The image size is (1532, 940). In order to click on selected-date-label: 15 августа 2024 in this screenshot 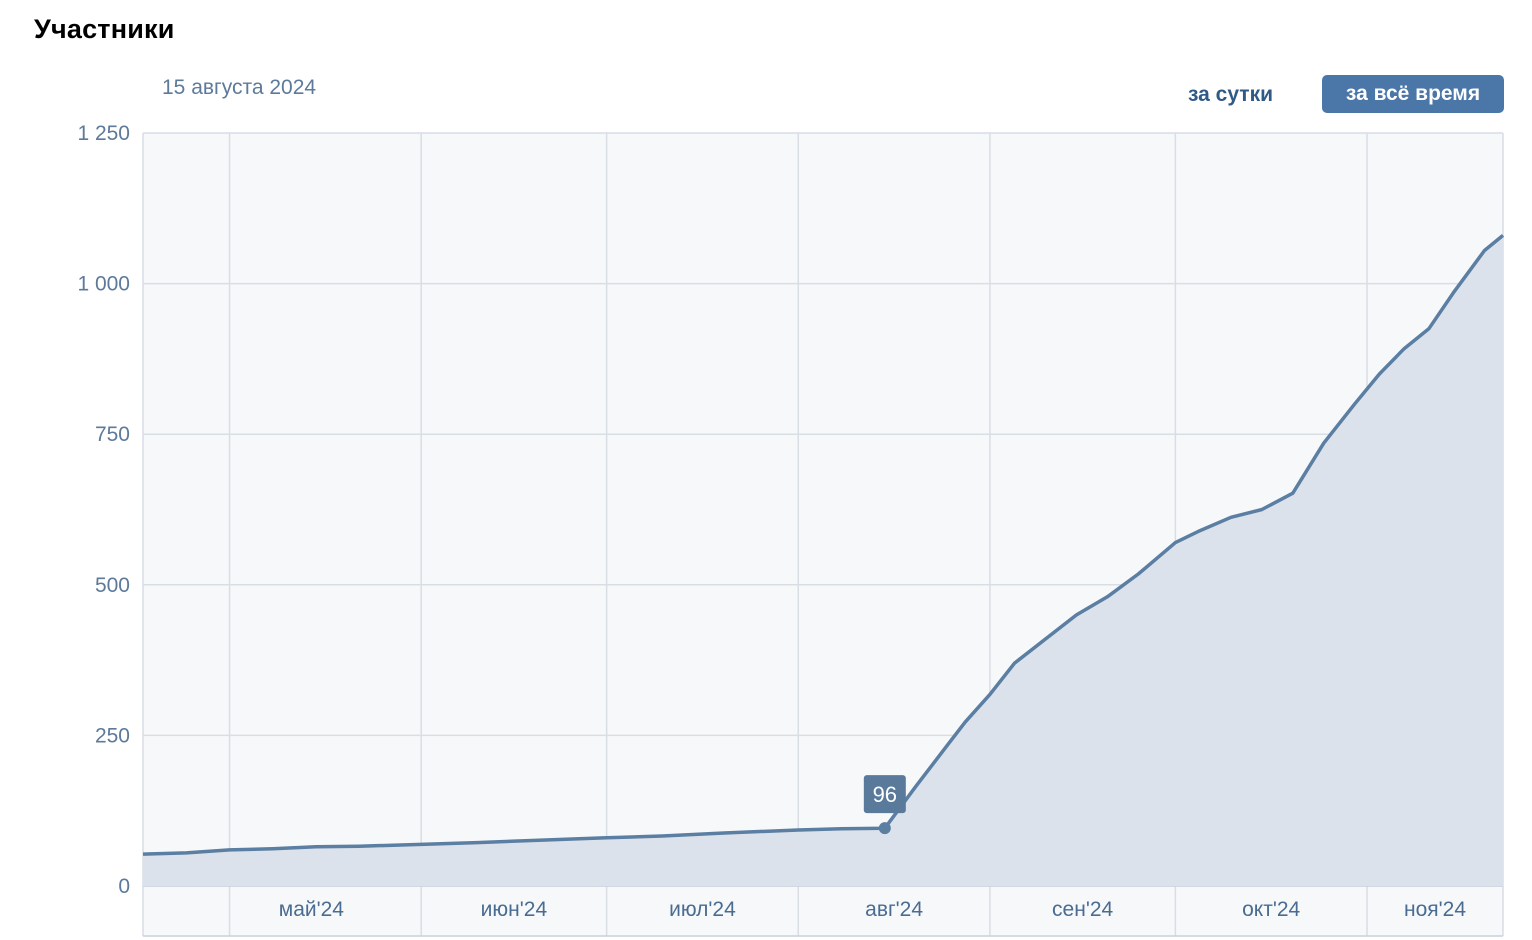, I will do `click(239, 87)`.